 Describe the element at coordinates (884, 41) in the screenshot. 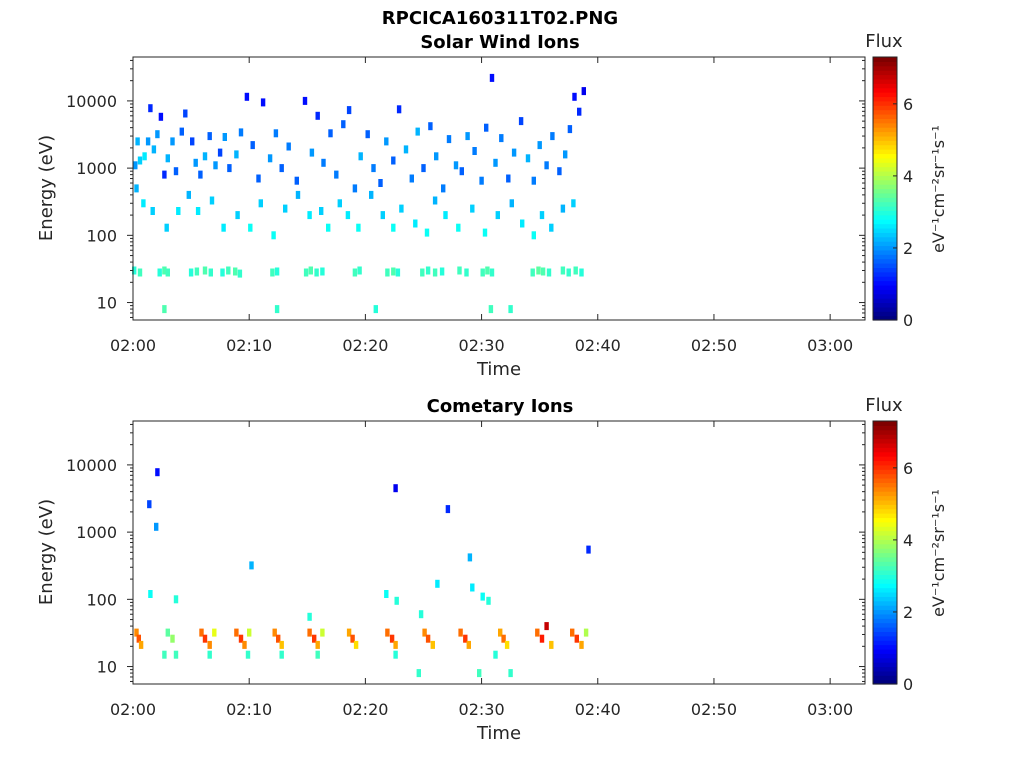

I see `solar-wind-colorbar-label: Flux` at that location.